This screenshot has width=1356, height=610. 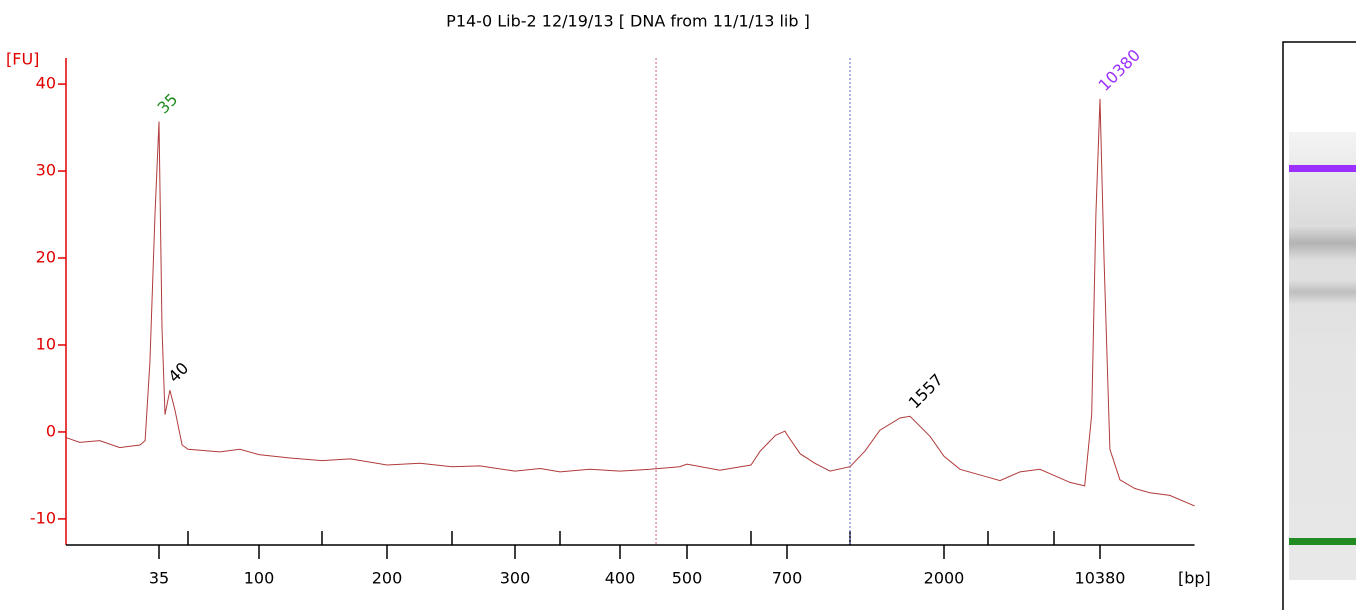 What do you see at coordinates (46, 257) in the screenshot?
I see `y-tick-label: 20` at bounding box center [46, 257].